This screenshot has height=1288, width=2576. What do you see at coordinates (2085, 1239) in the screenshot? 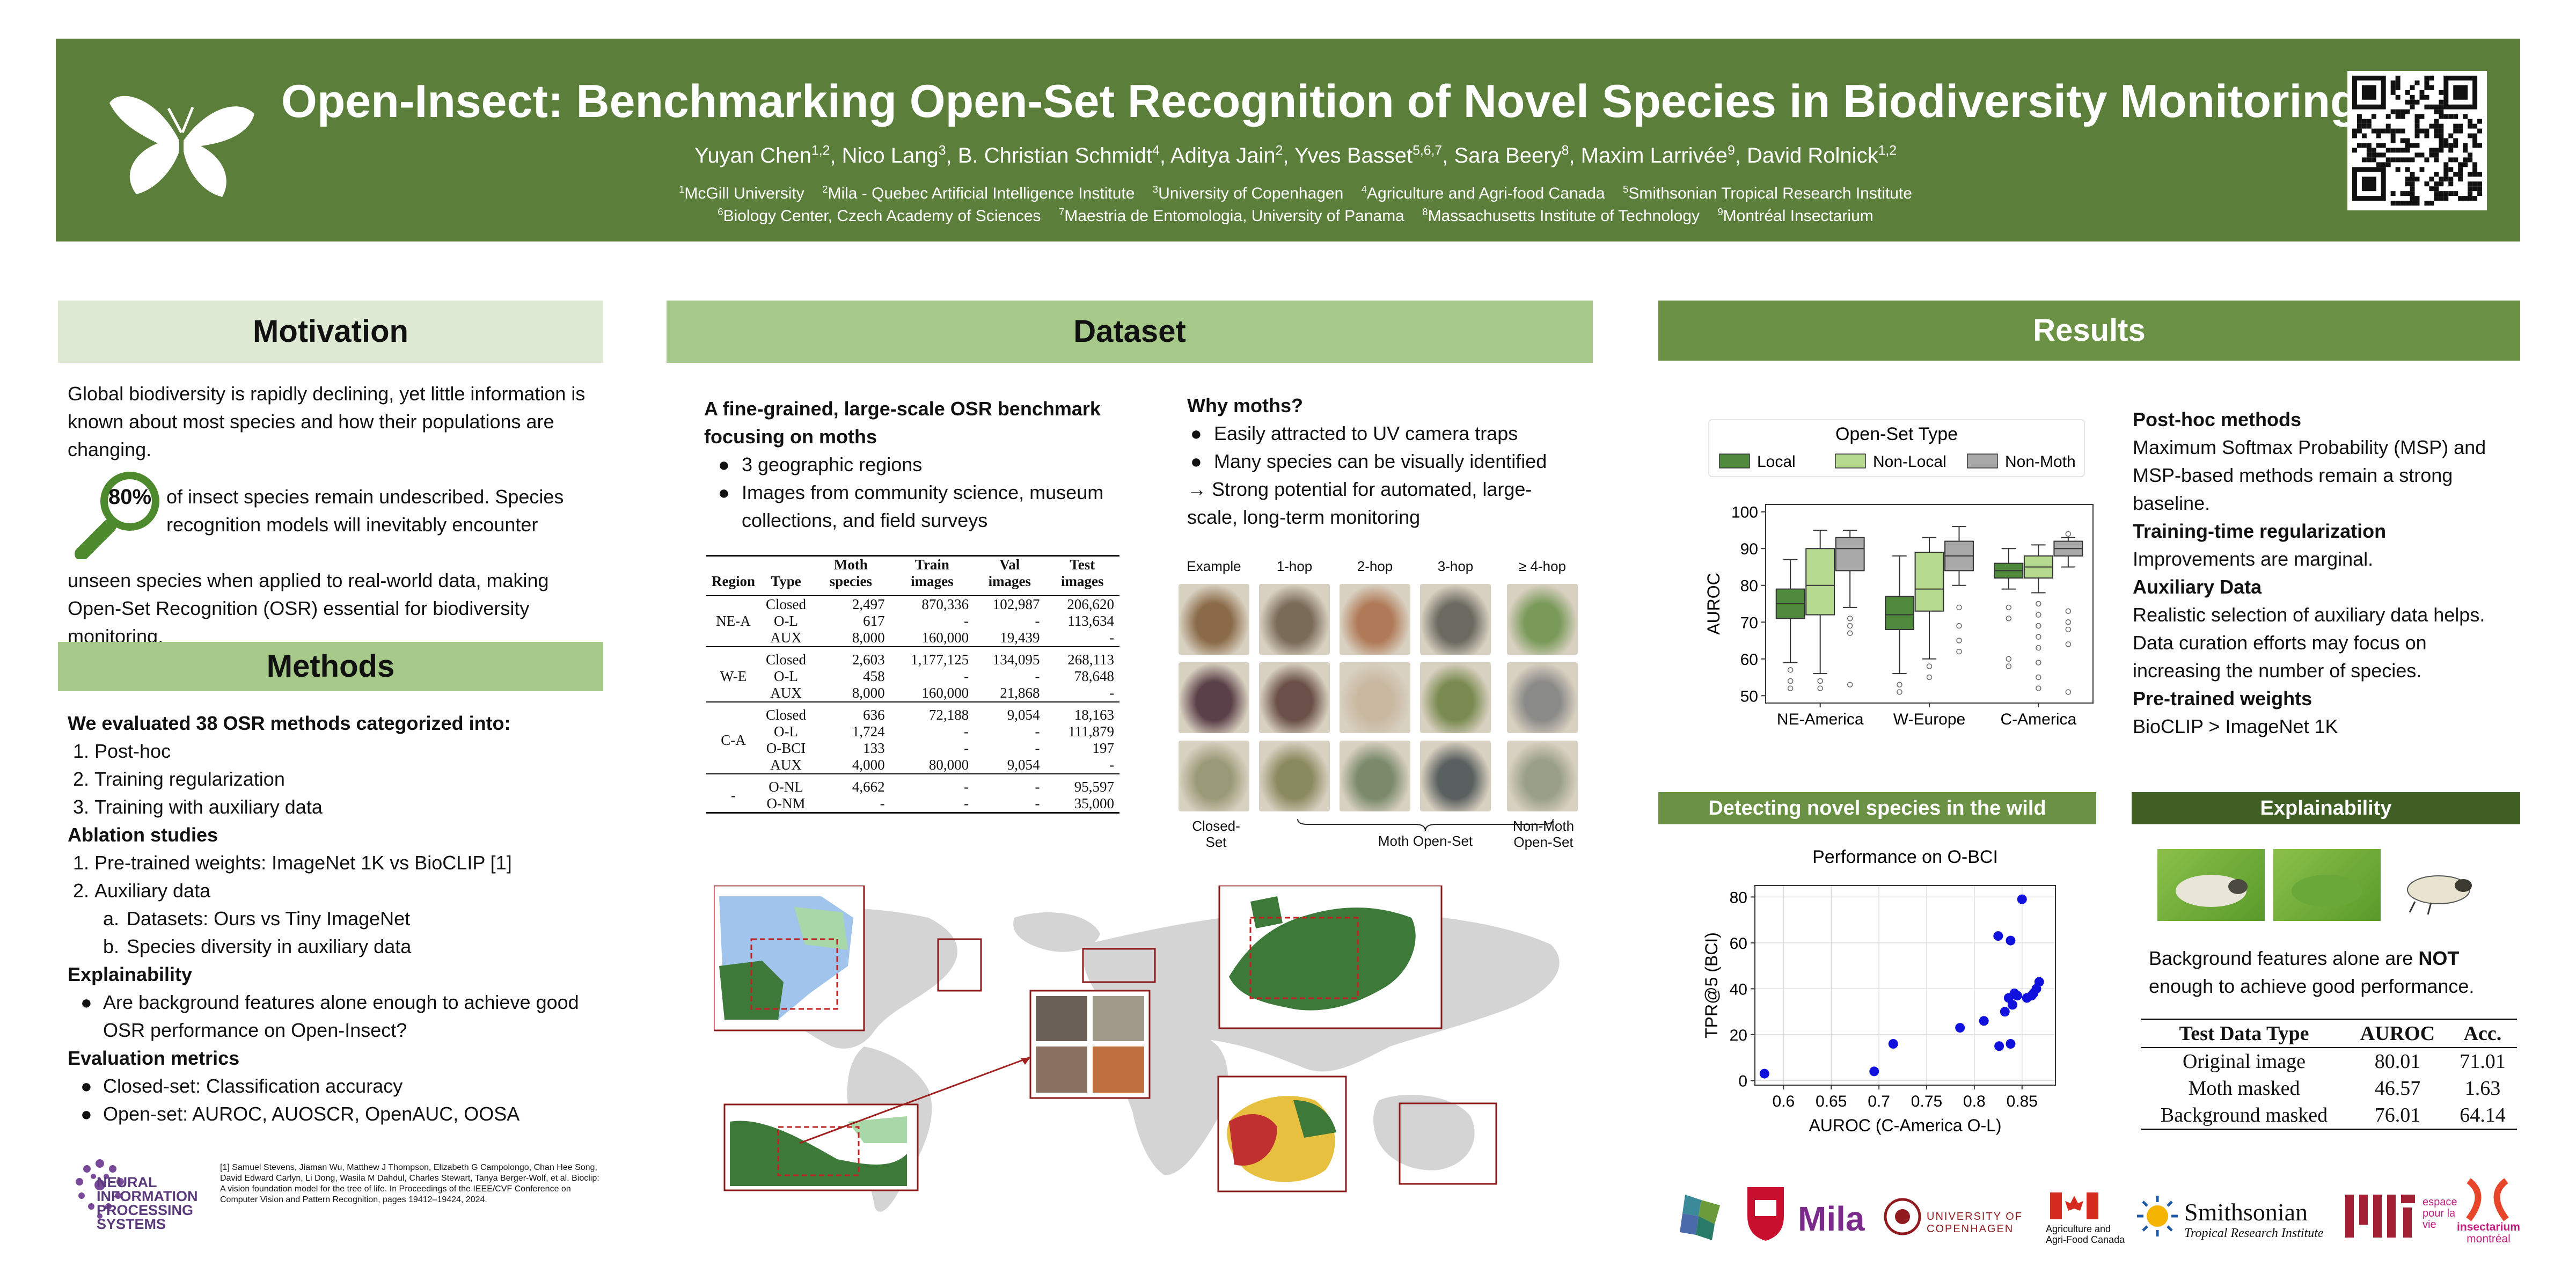
I see `agri-line-2: Agri-Food Canada` at bounding box center [2085, 1239].